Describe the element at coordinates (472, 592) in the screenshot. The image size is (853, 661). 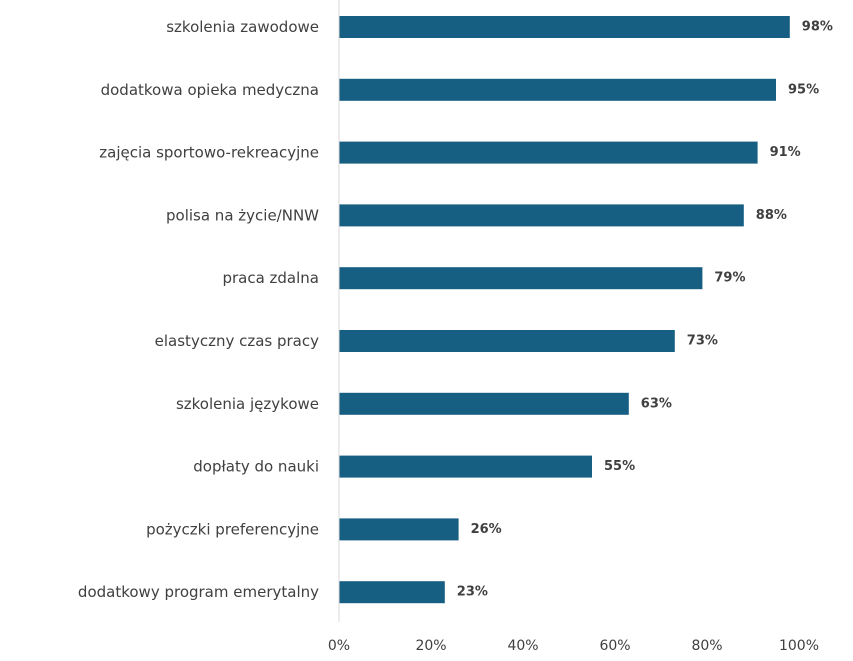
I see `data-label: 23%` at that location.